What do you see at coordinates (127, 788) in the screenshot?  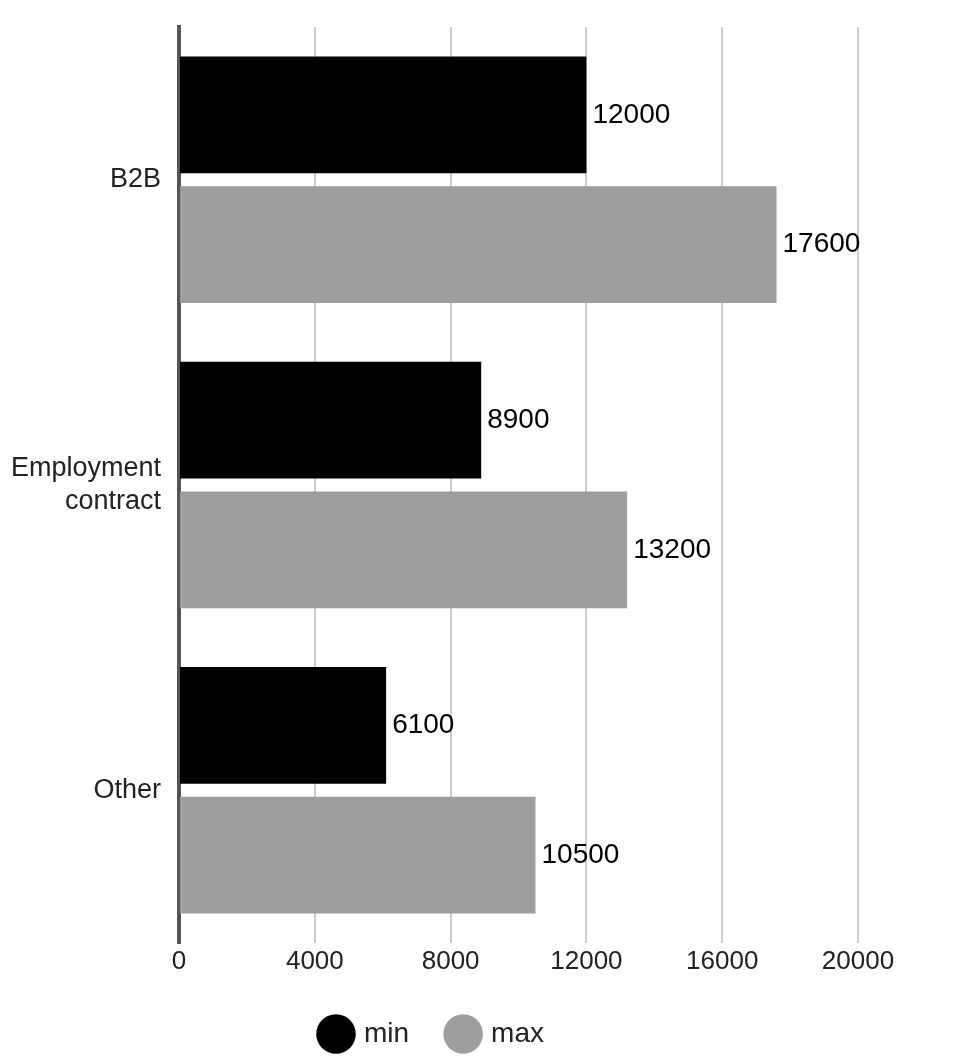 I see `y-tick-label: Other` at bounding box center [127, 788].